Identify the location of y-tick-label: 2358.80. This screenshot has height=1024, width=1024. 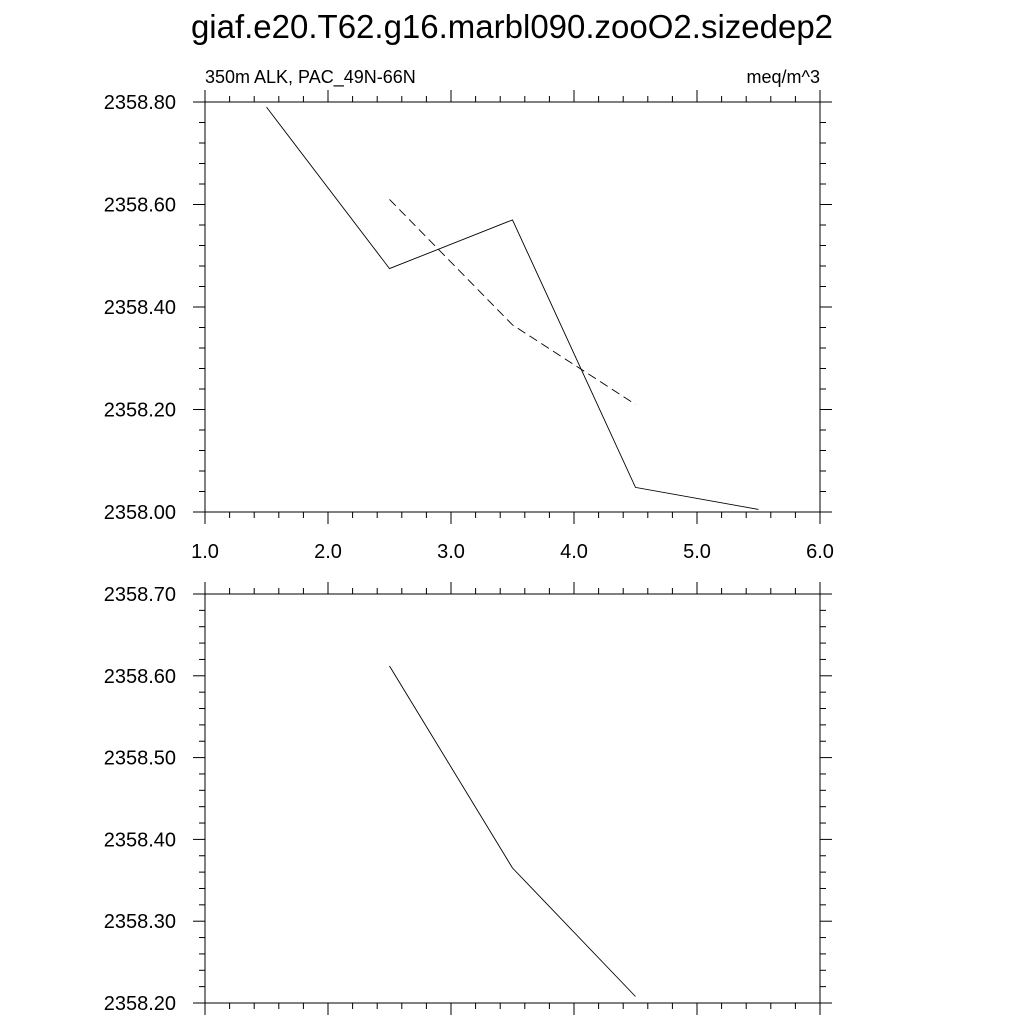
(140, 103).